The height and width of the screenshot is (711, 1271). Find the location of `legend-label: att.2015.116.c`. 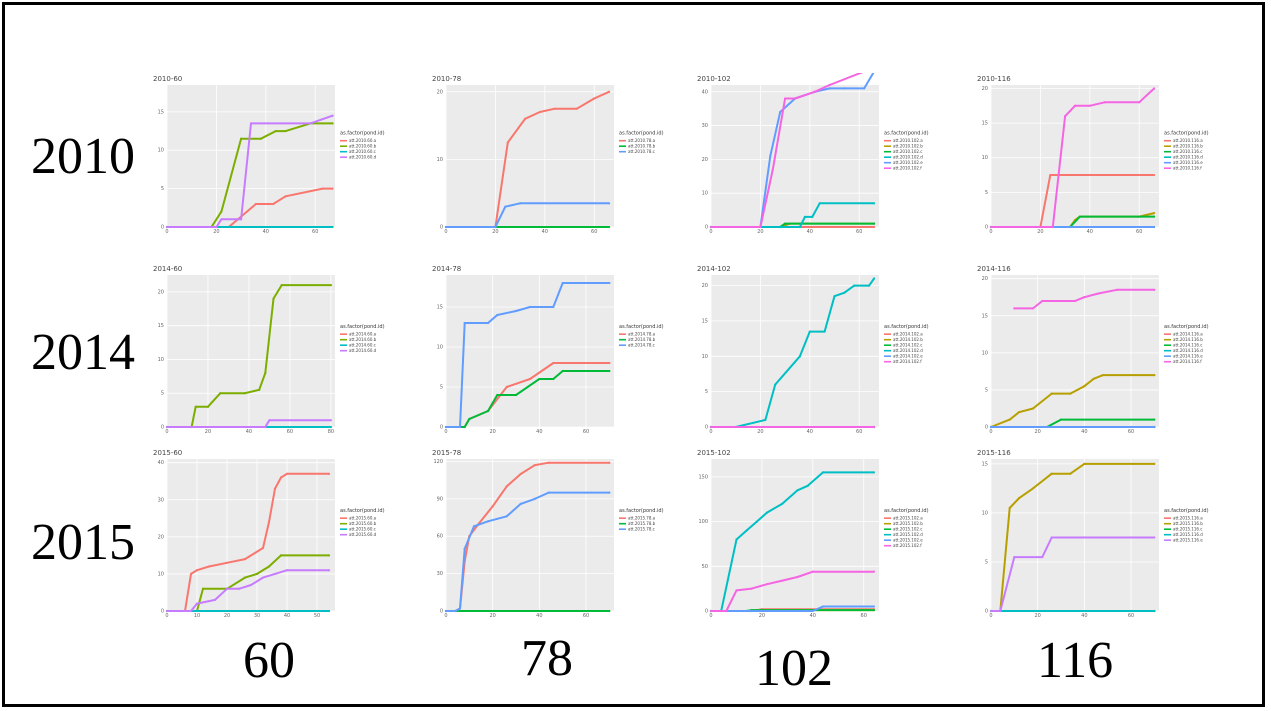

legend-label: att.2015.116.c is located at coordinates (1187, 529).